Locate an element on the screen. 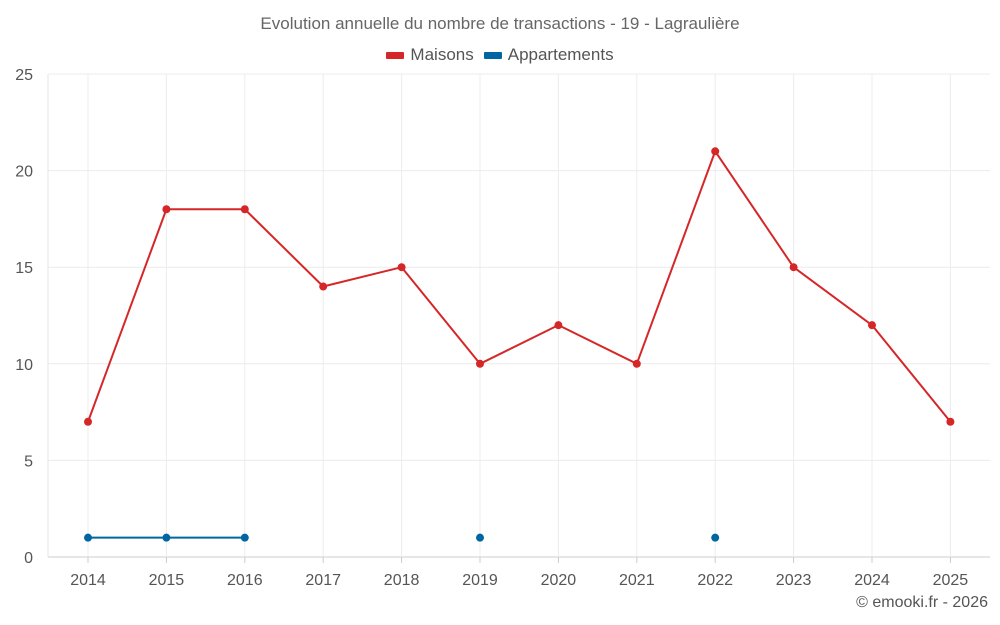 The image size is (1000, 625). y-tick-label: 10 is located at coordinates (24, 365).